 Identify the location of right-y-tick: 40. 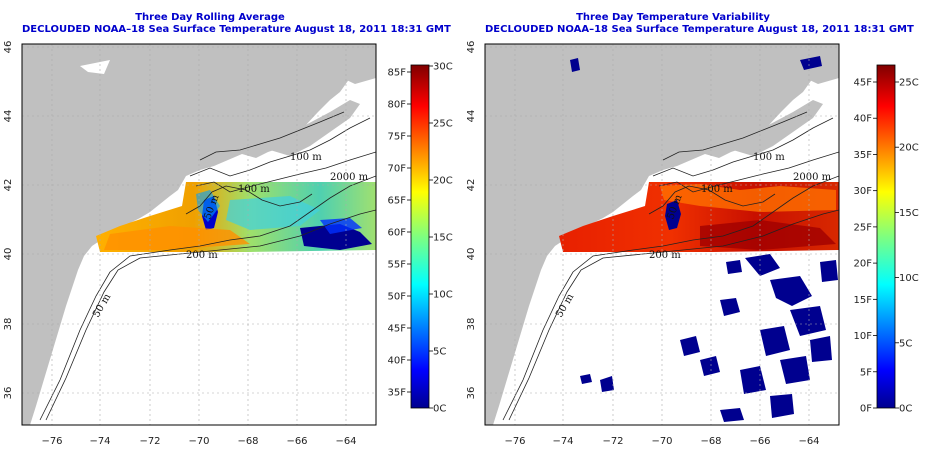
(471, 254).